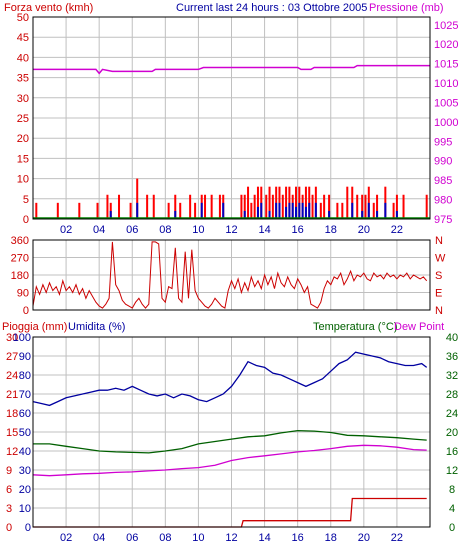 The height and width of the screenshot is (552, 466). I want to click on temperature-tick-label: 24, so click(452, 414).